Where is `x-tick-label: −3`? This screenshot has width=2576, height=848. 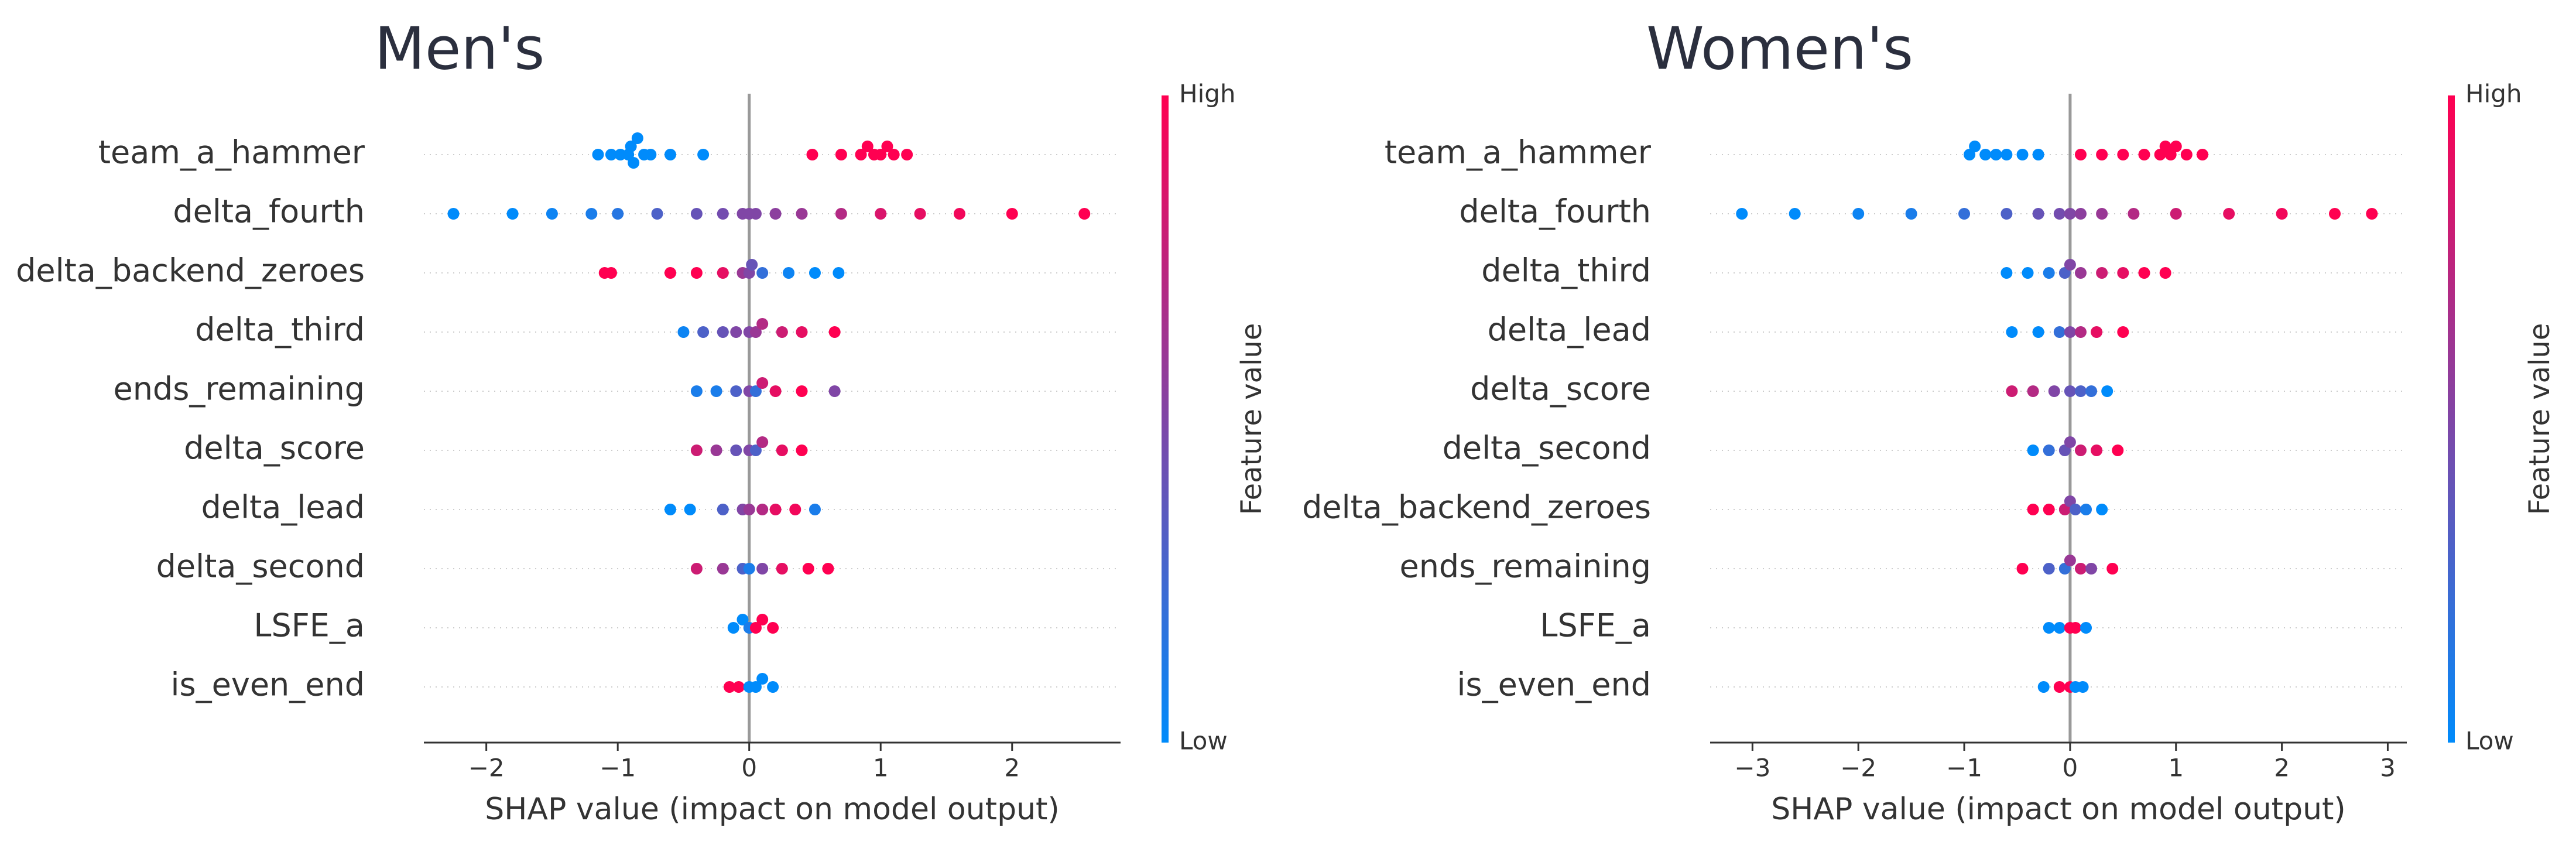
x-tick-label: −3 is located at coordinates (1752, 768).